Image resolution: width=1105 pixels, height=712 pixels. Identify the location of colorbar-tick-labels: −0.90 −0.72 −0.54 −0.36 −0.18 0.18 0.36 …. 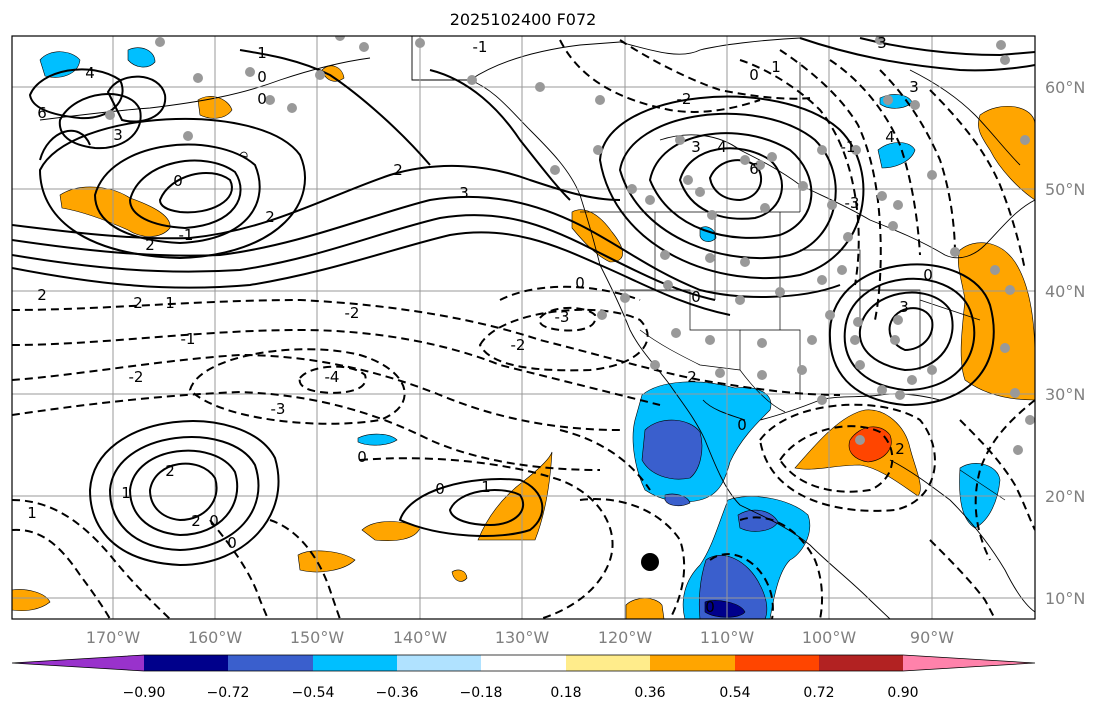
(521, 693).